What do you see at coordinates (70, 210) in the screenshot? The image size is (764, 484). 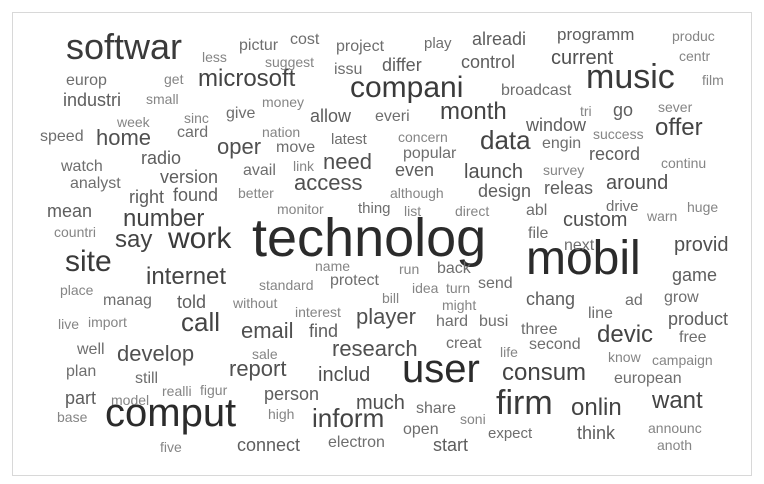 I see `word-mean: mean` at bounding box center [70, 210].